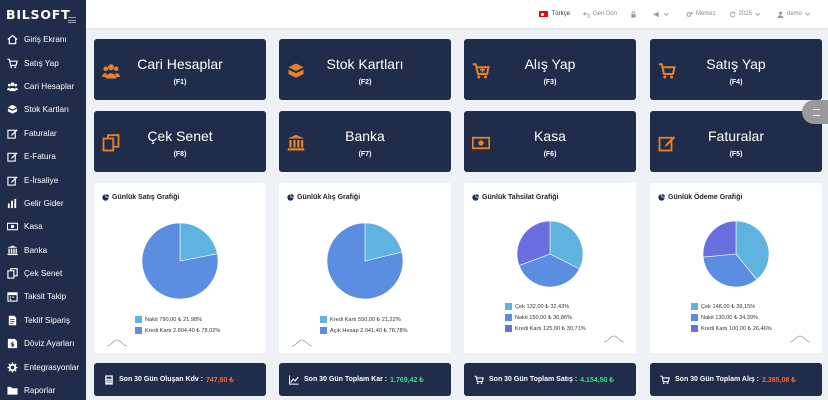 Image resolution: width=828 pixels, height=400 pixels. I want to click on sidebar-item: Giriş Ekranı, so click(43, 39).